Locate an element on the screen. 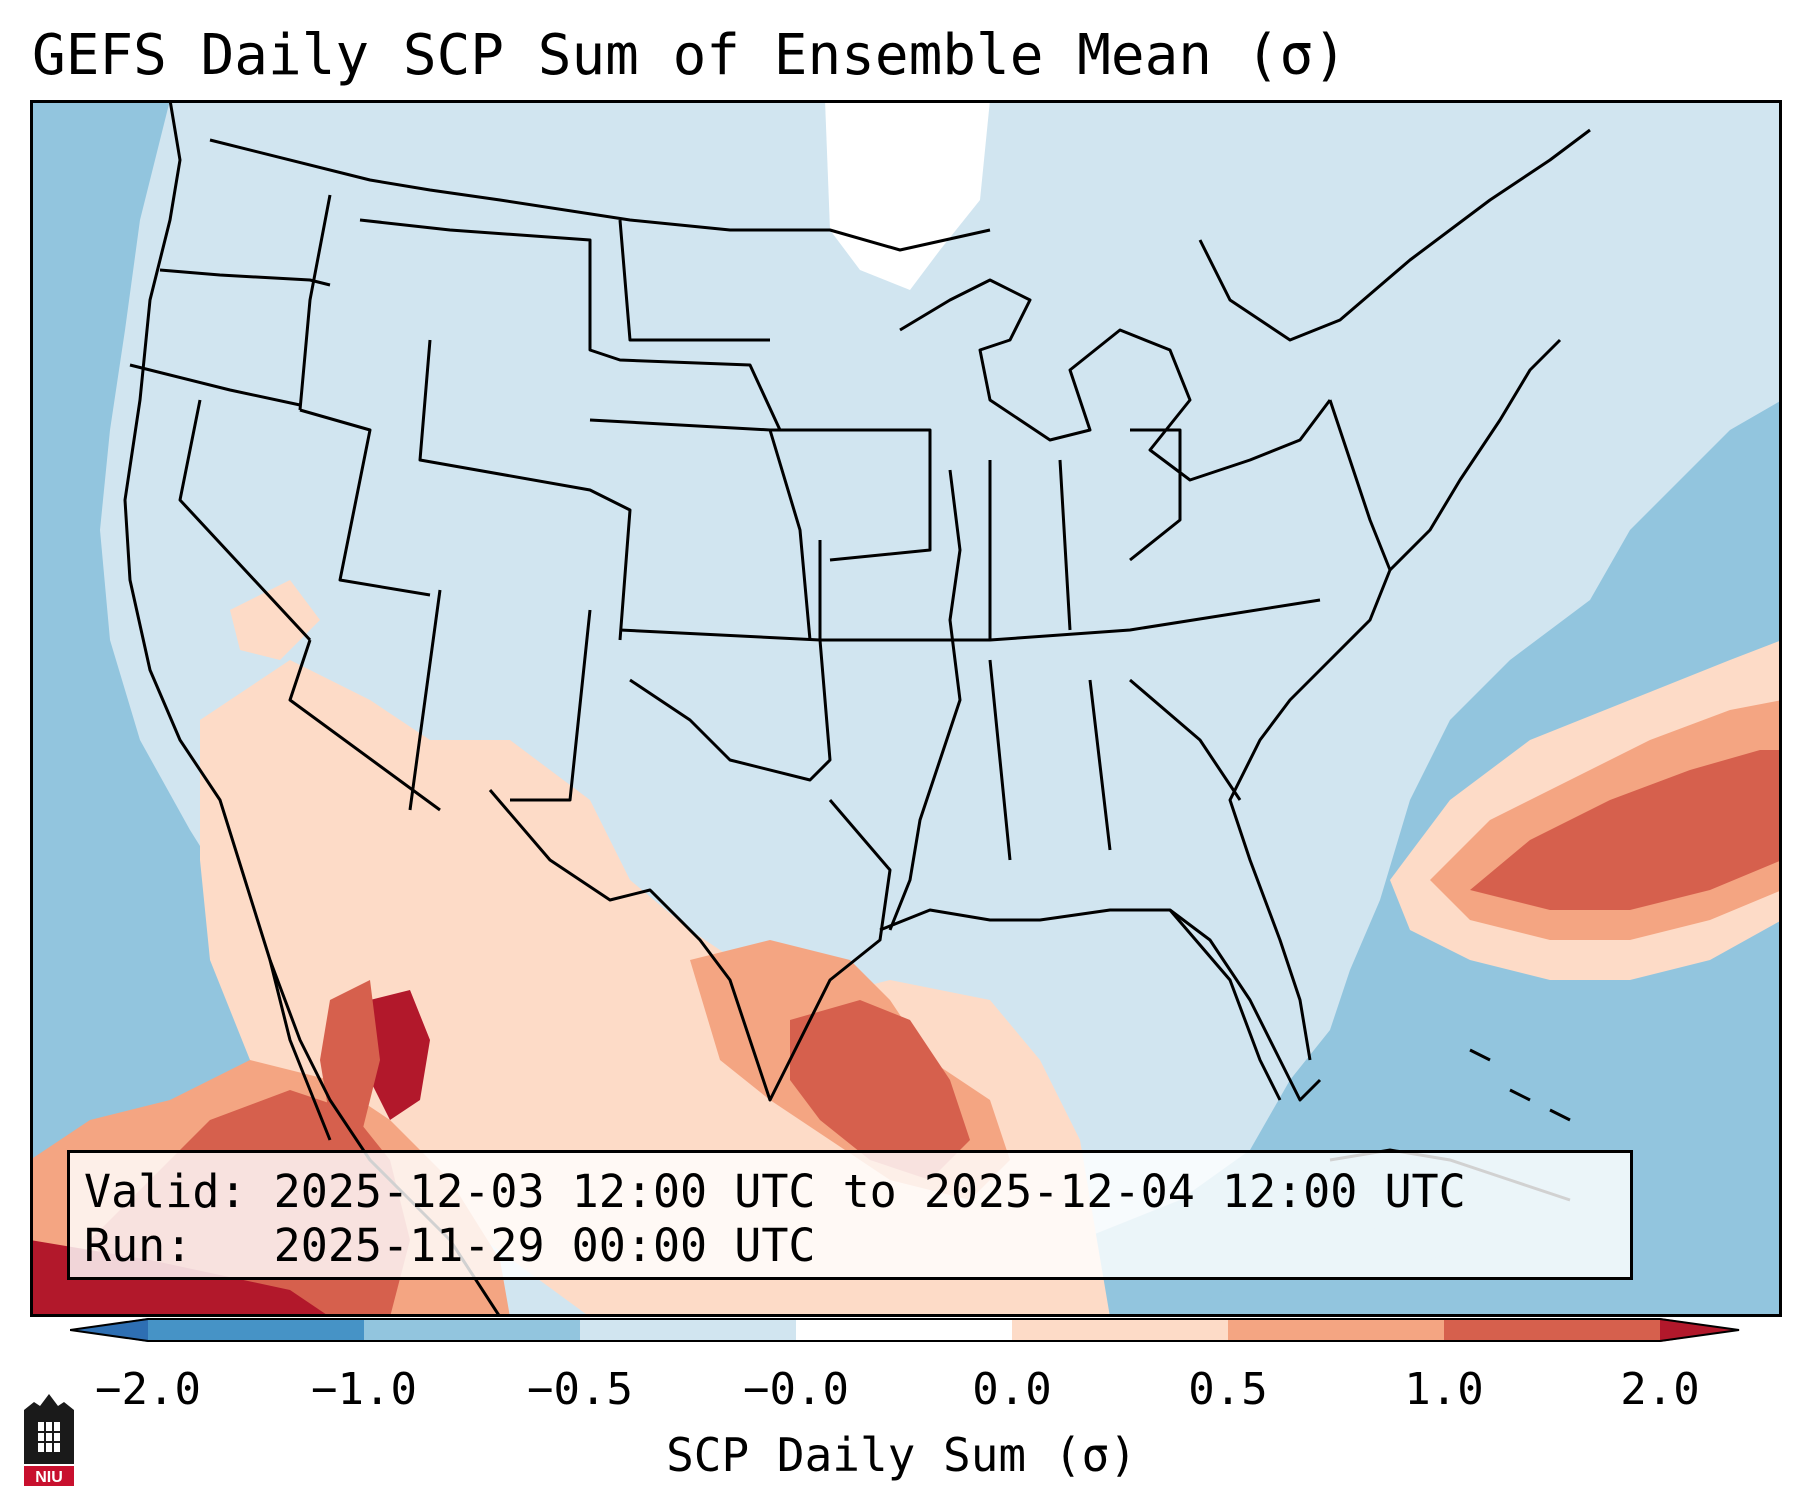  logo-banner is located at coordinates (49, 1476).